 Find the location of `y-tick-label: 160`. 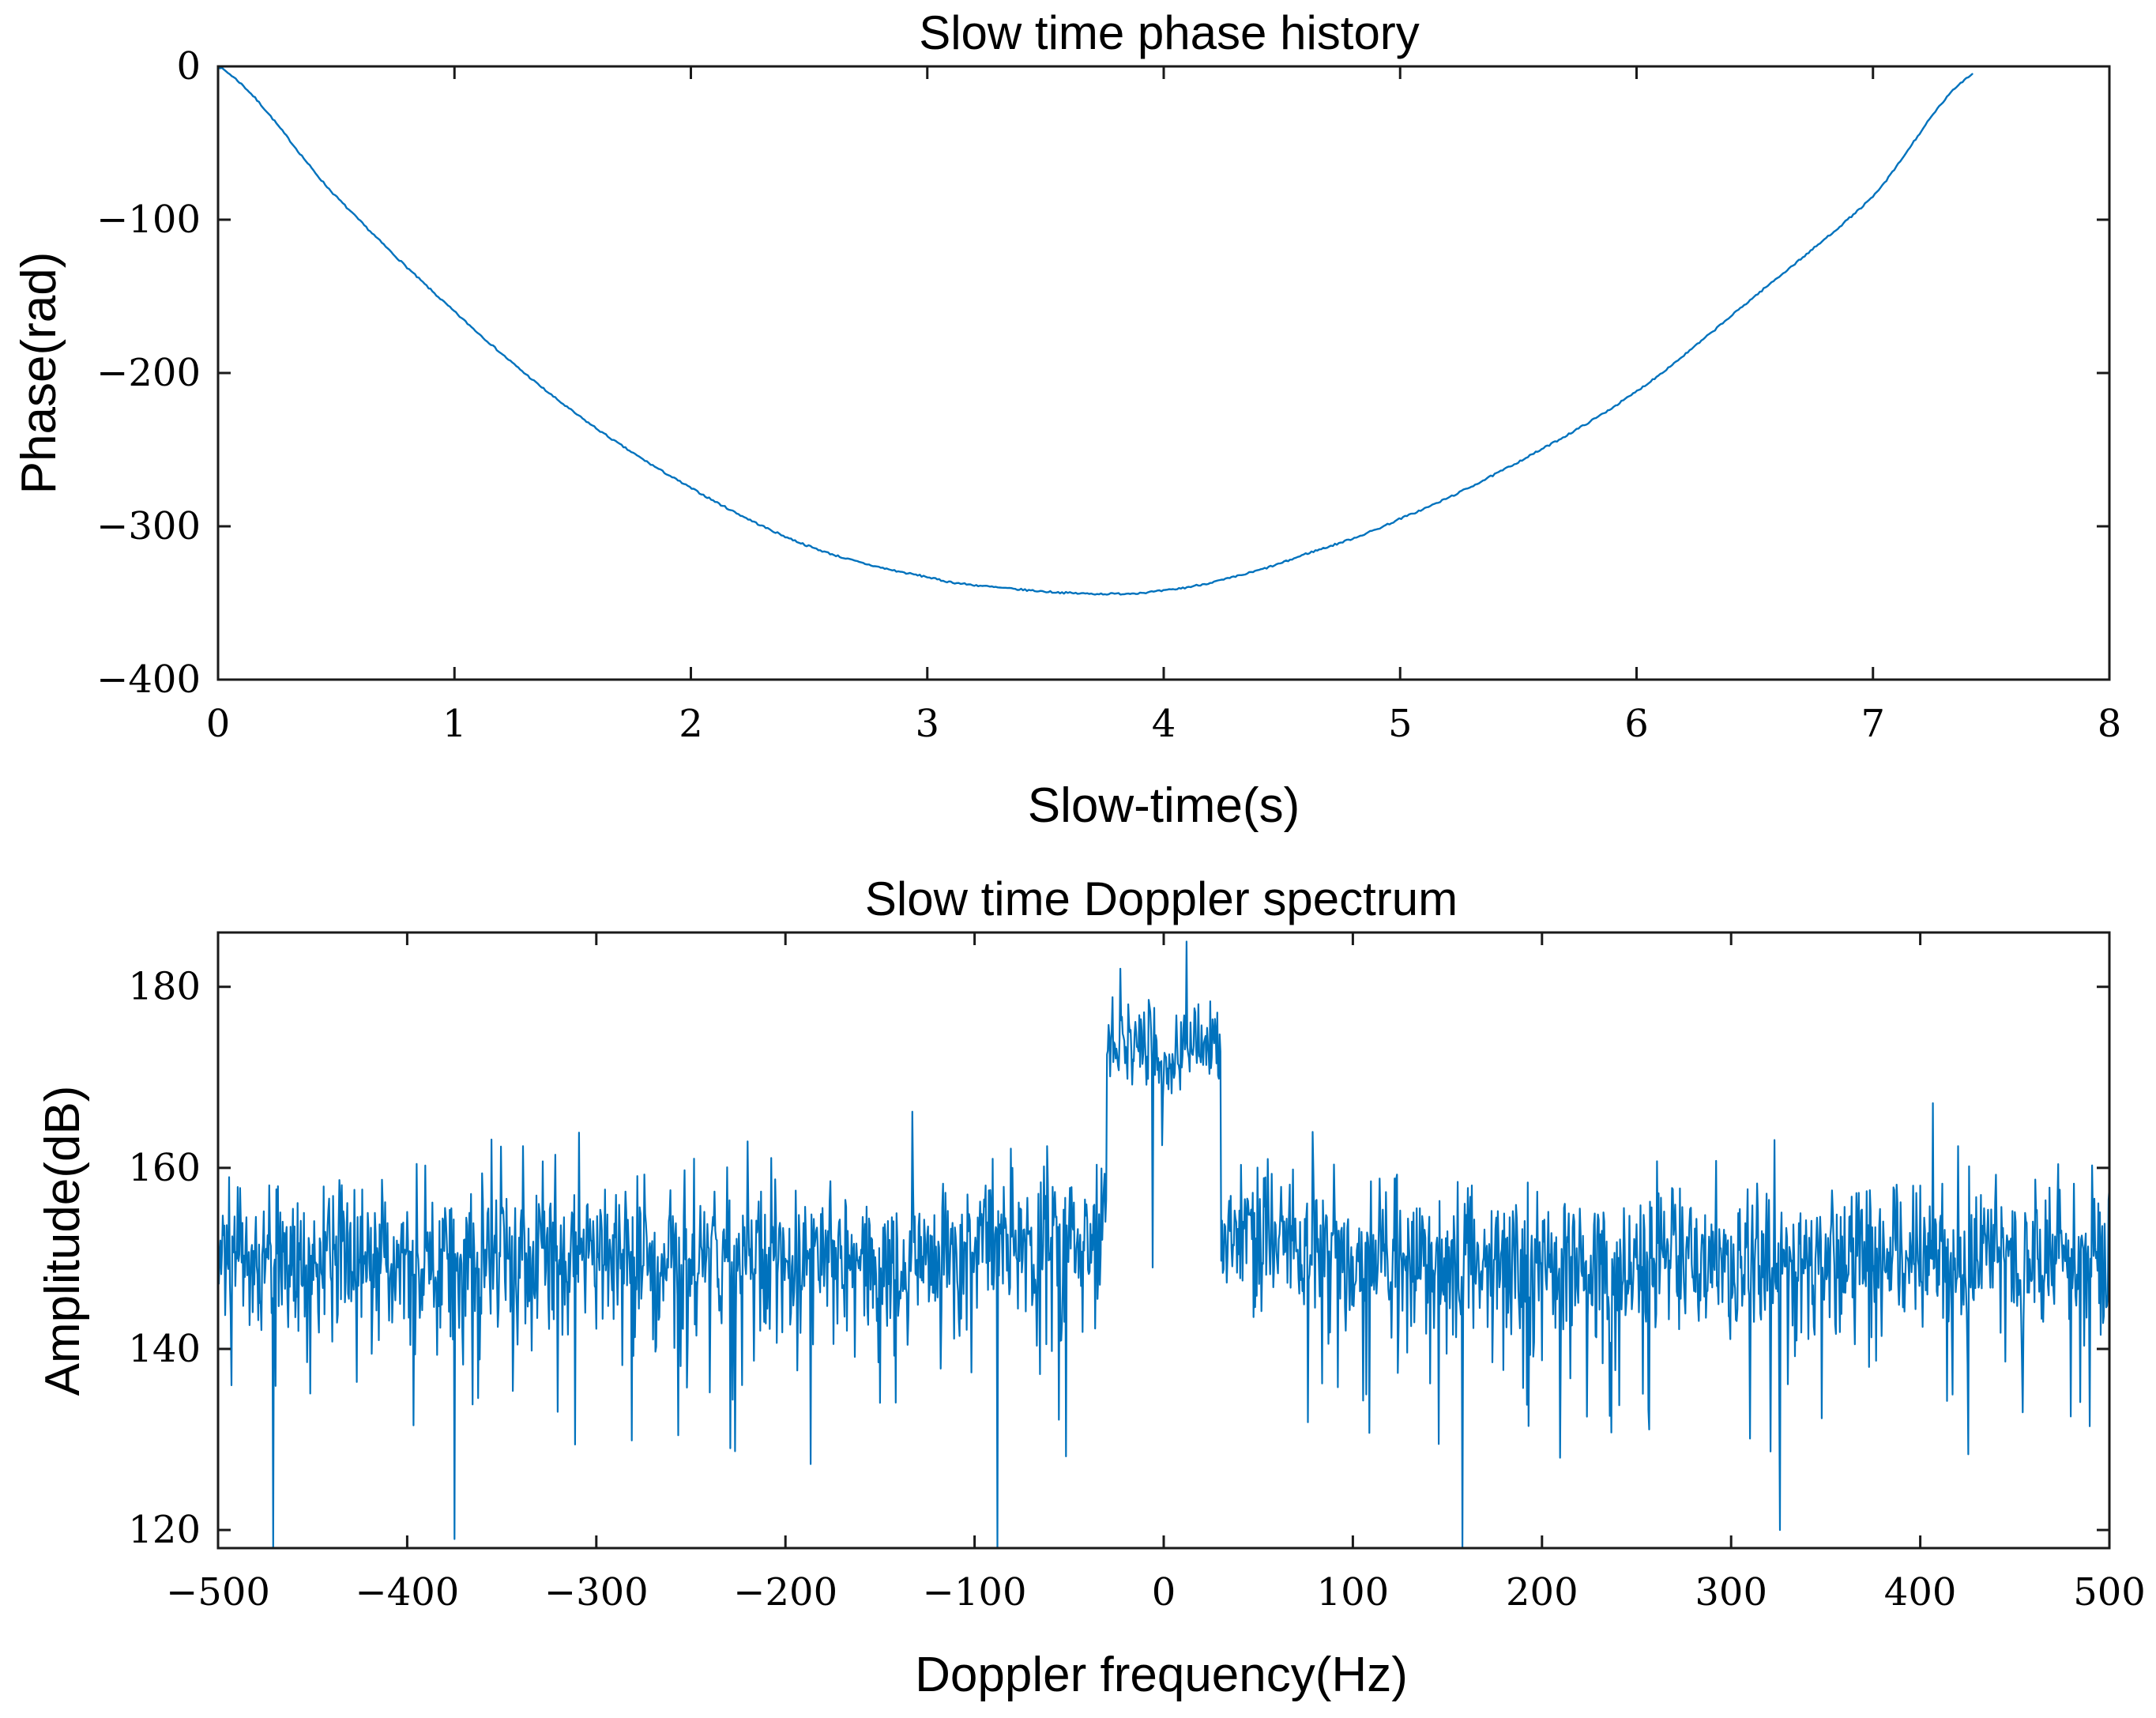

y-tick-label: 160 is located at coordinates (165, 1168).